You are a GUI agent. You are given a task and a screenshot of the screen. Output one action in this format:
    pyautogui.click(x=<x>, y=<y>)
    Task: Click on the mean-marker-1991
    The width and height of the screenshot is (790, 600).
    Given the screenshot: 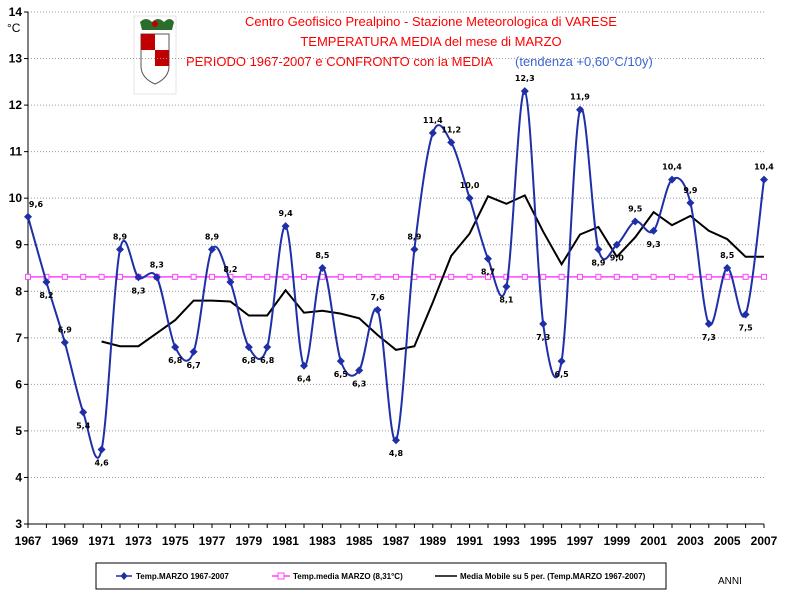 What is the action you would take?
    pyautogui.click(x=469, y=276)
    